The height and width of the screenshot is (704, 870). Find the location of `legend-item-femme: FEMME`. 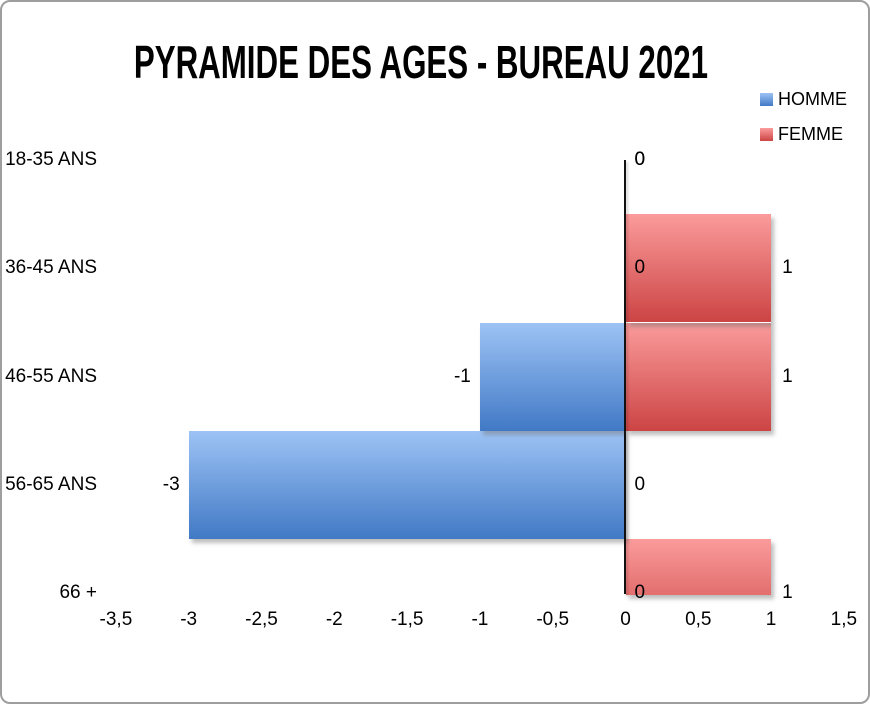

legend-item-femme: FEMME is located at coordinates (801, 134).